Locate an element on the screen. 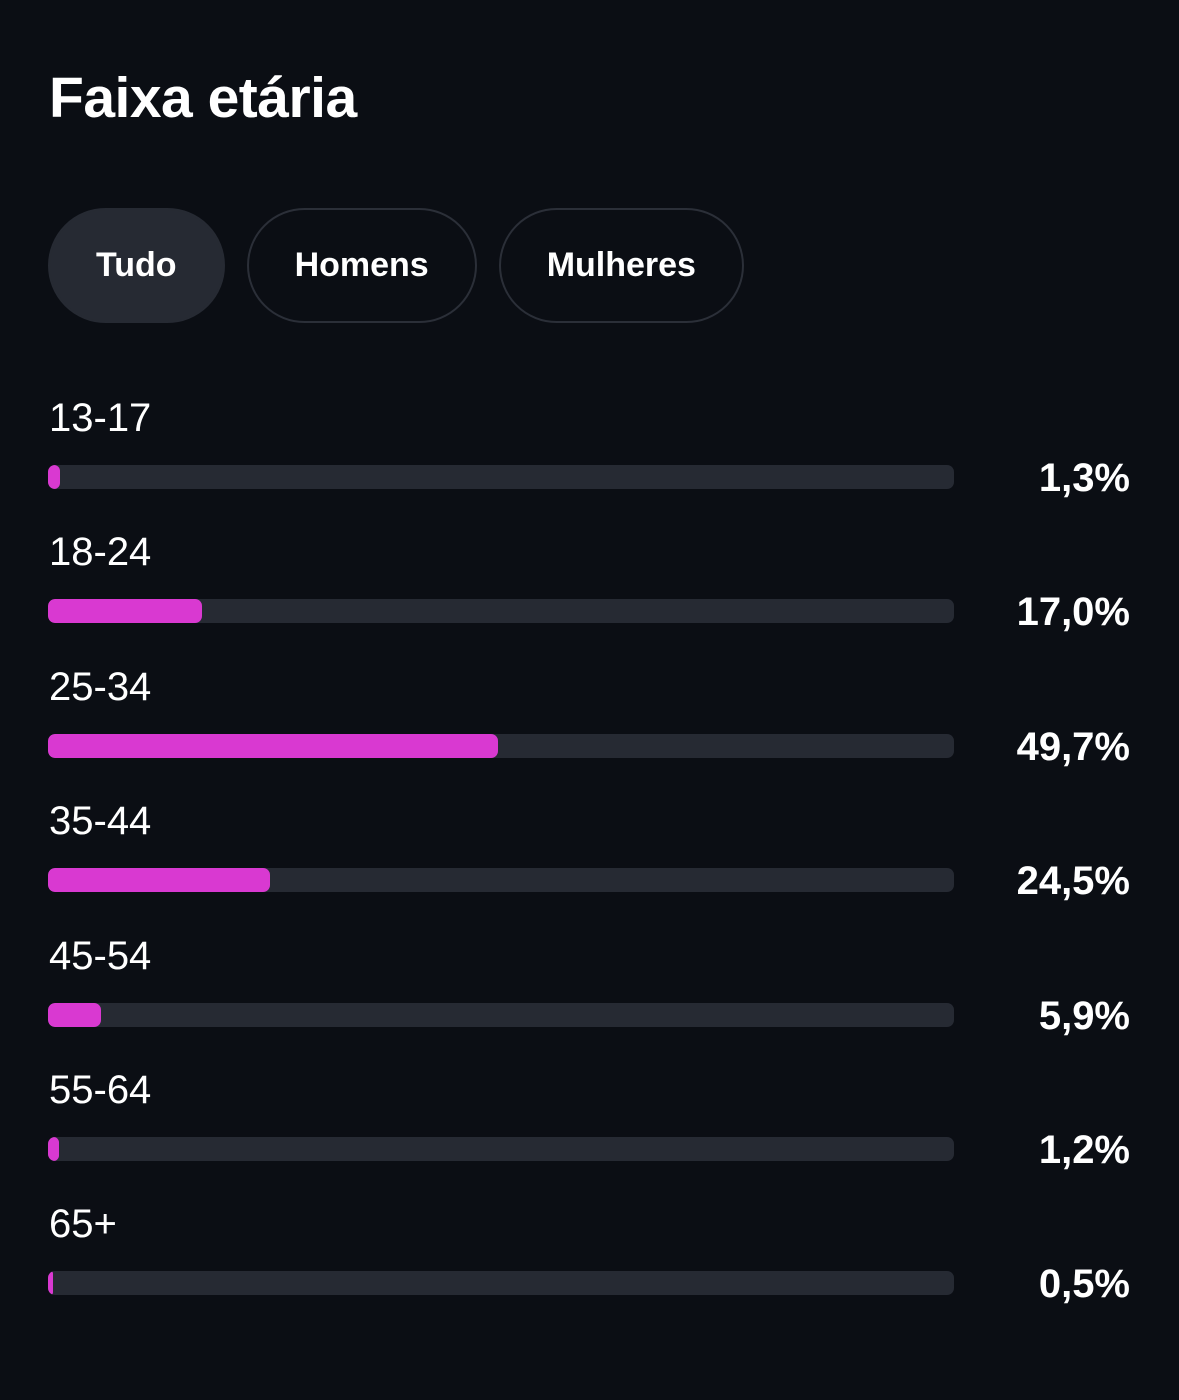 This screenshot has width=1179, height=1400. age-row: 18-24 17,0% is located at coordinates (589, 591).